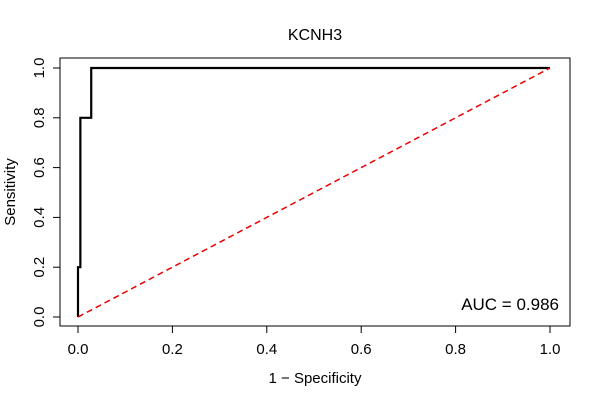  Describe the element at coordinates (550, 349) in the screenshot. I see `x-tick-label: 1.0` at that location.